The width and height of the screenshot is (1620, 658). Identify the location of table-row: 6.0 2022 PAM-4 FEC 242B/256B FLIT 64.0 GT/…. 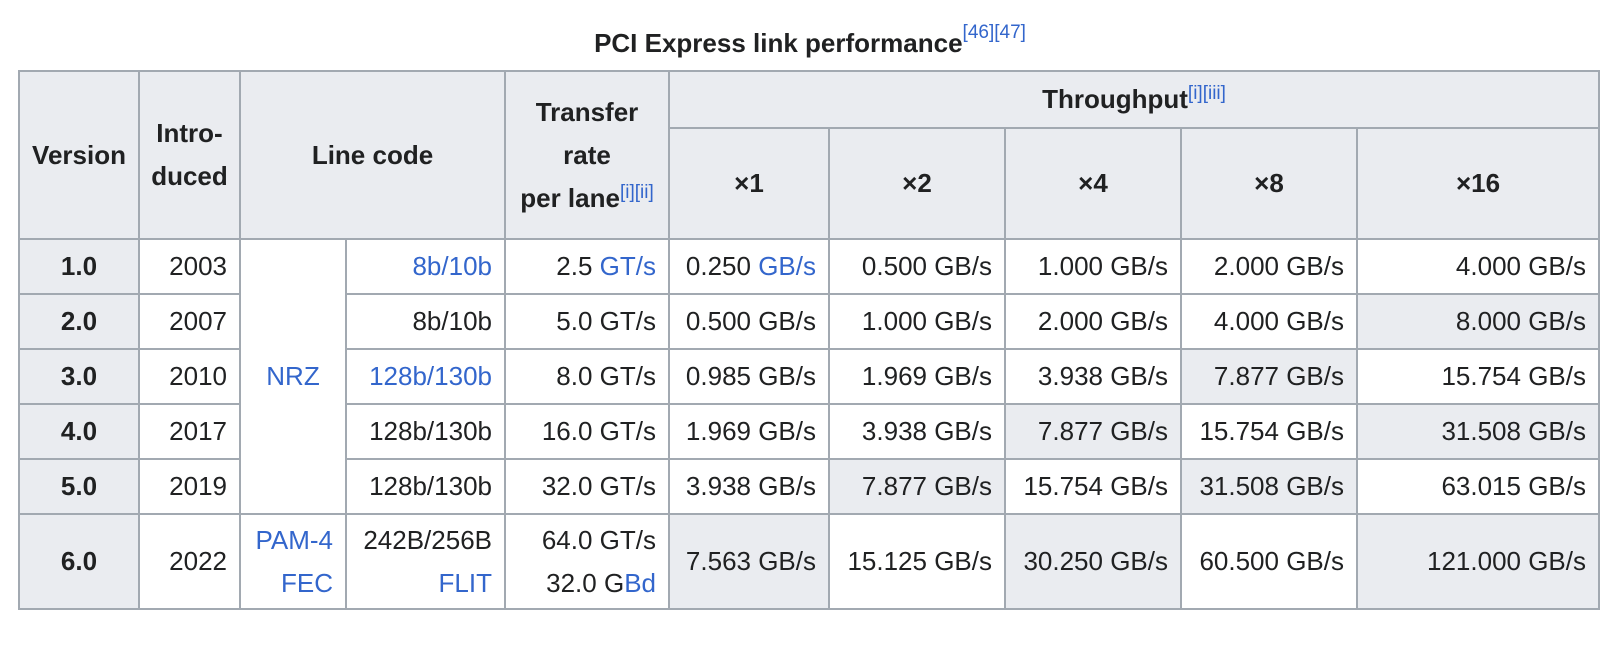
(809, 561).